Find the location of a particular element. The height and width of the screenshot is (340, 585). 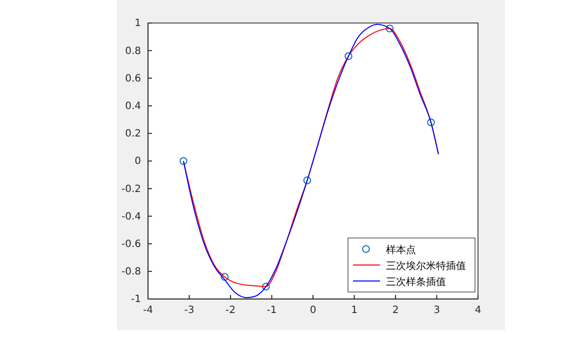

y-tick-label: -0.8 is located at coordinates (131, 272).